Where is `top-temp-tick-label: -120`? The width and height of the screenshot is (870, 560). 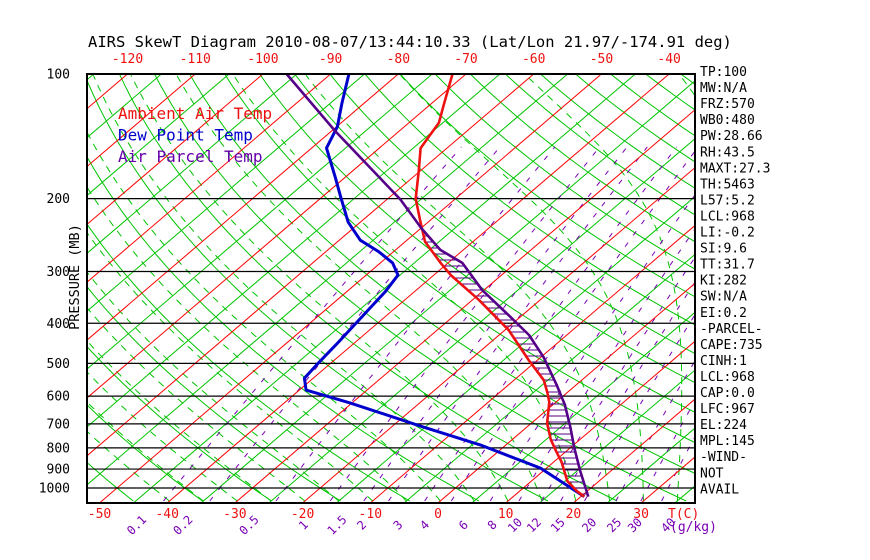 top-temp-tick-label: -120 is located at coordinates (127, 59).